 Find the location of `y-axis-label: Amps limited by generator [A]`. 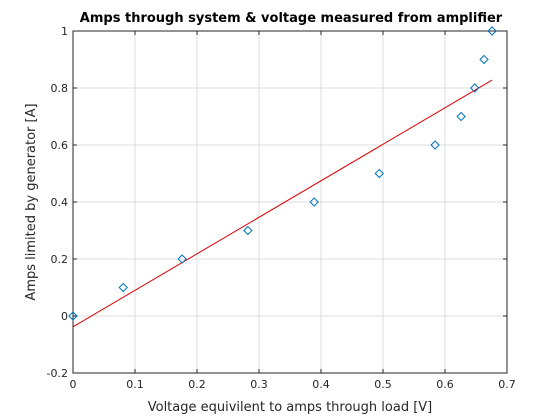

y-axis-label: Amps limited by generator [A] is located at coordinates (31, 201).